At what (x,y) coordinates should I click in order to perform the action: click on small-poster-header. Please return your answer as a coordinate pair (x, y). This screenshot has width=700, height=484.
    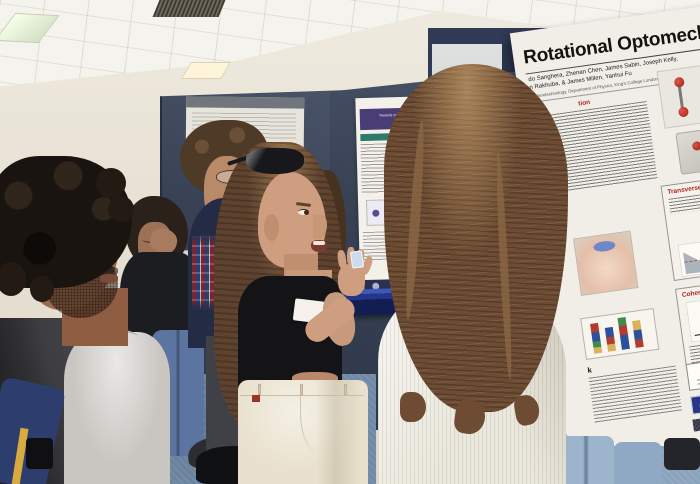
    Looking at the image, I should click on (245, 102).